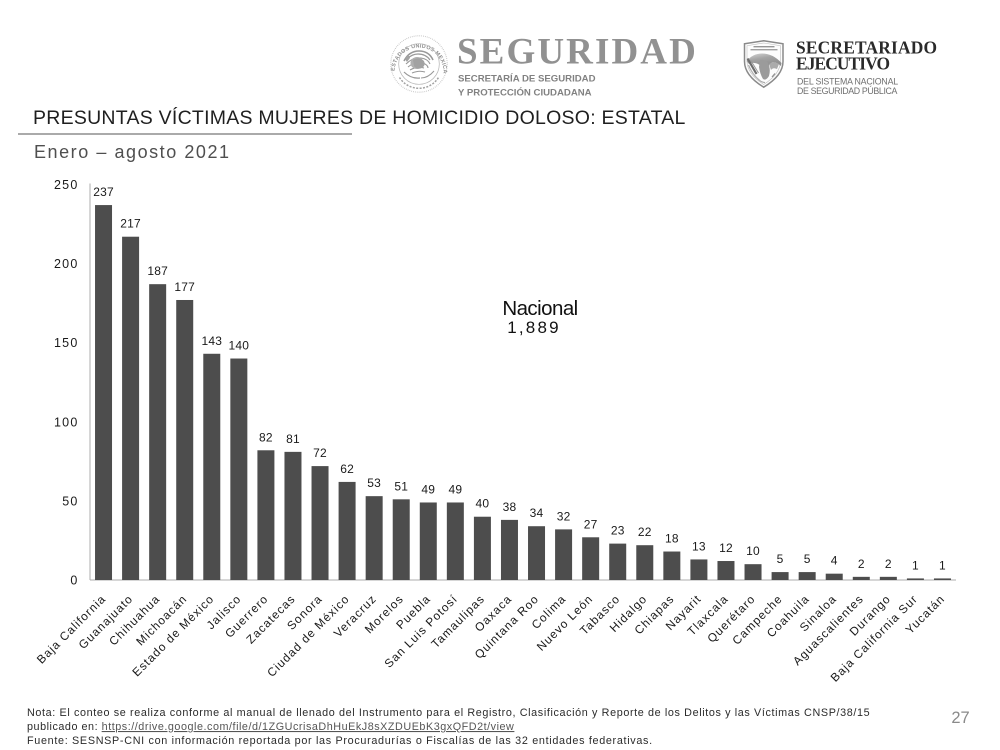  What do you see at coordinates (842, 63) in the screenshot?
I see `svg-text: EJECUTIVO` at bounding box center [842, 63].